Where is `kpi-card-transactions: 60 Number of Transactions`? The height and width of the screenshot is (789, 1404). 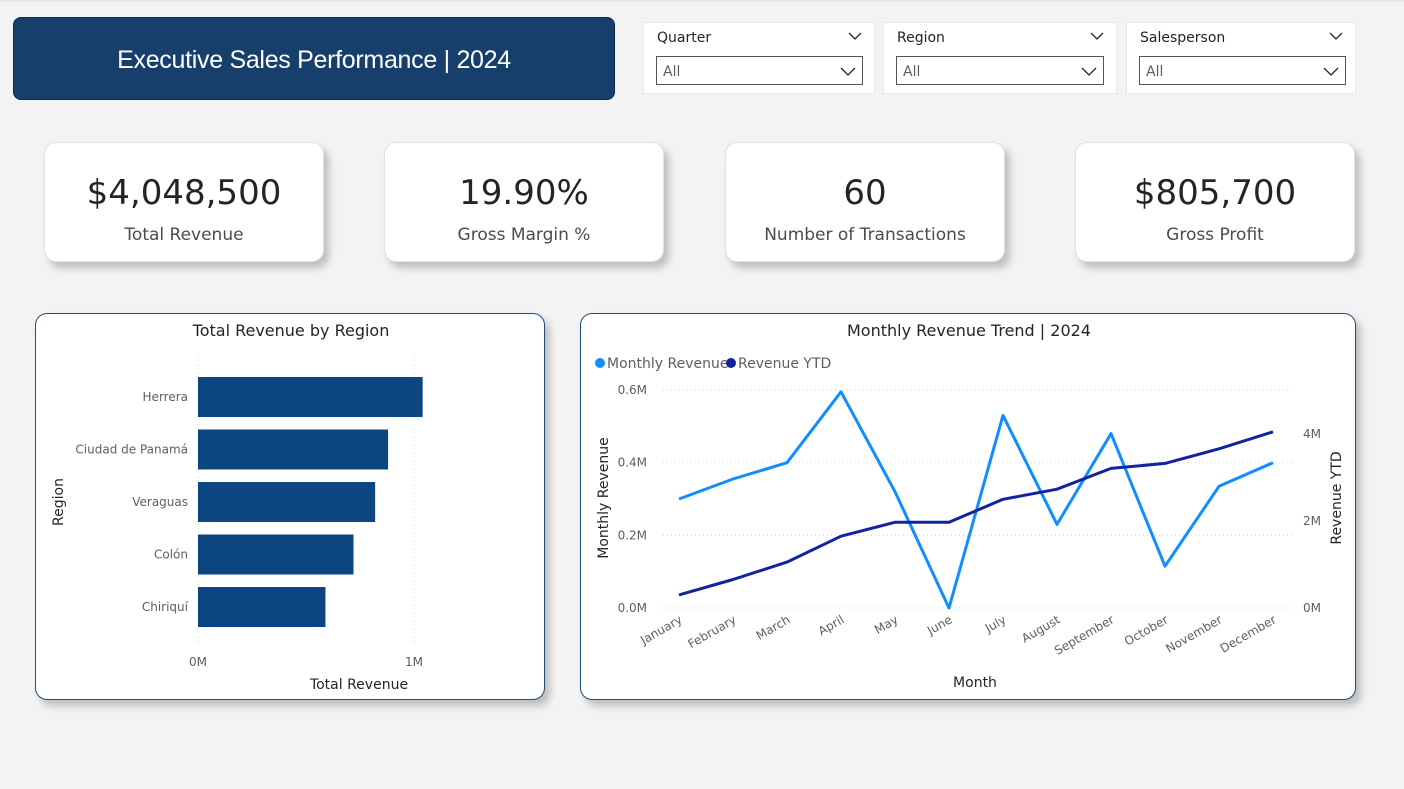
kpi-card-transactions: 60 Number of Transactions is located at coordinates (865, 202).